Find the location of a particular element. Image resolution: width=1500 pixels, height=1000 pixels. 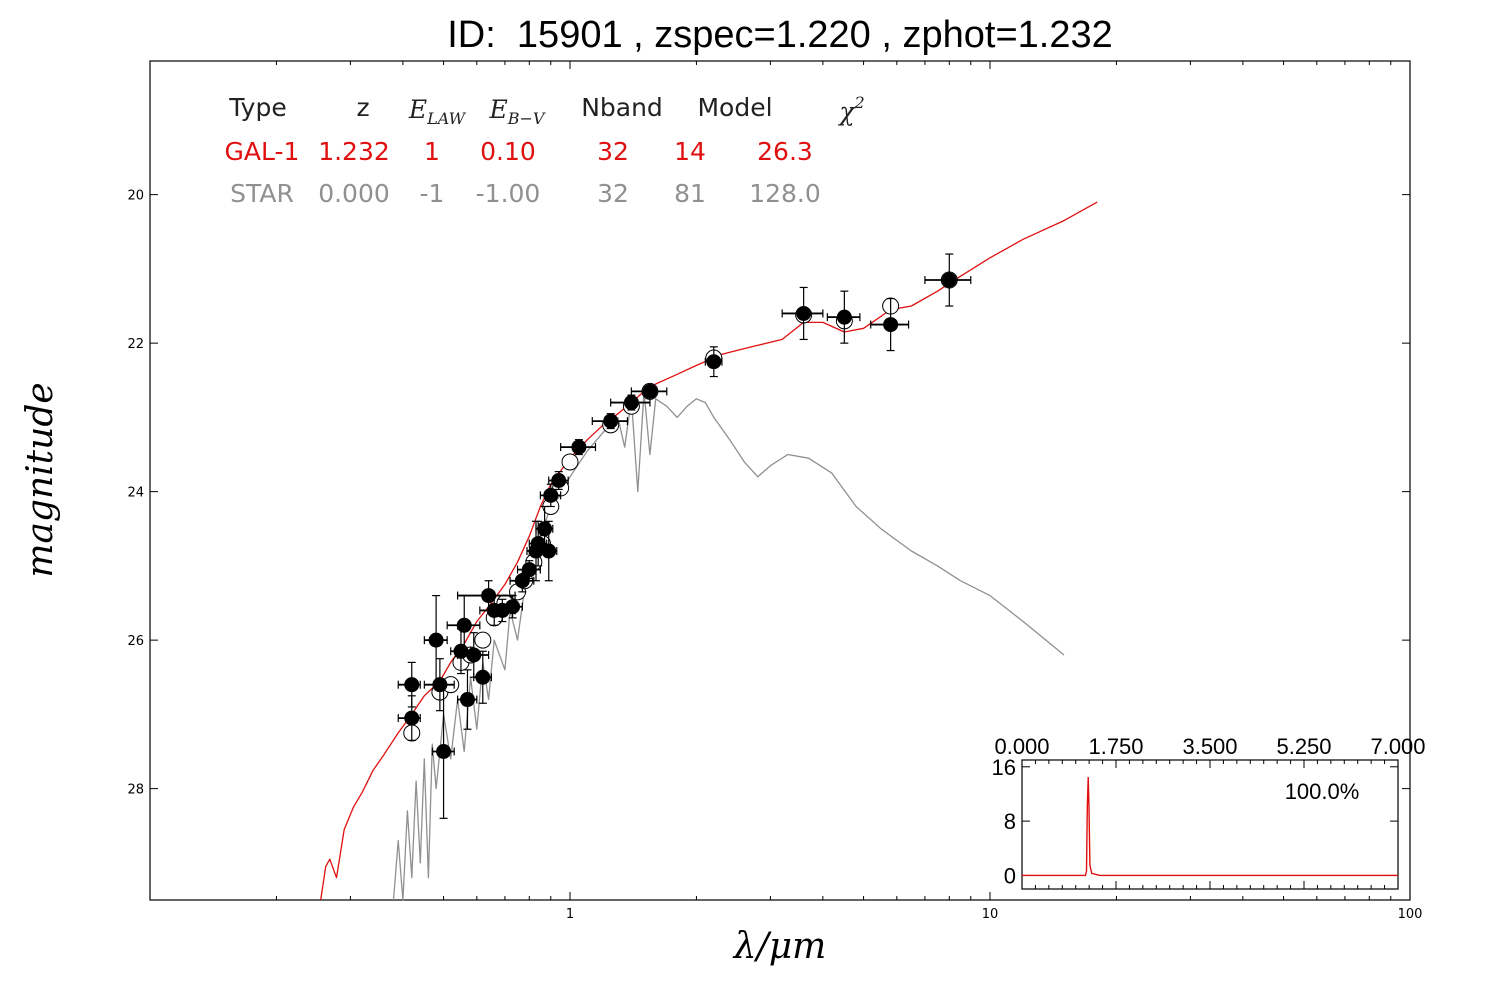

inset-x-tick-label: 5.250 is located at coordinates (1303, 746).